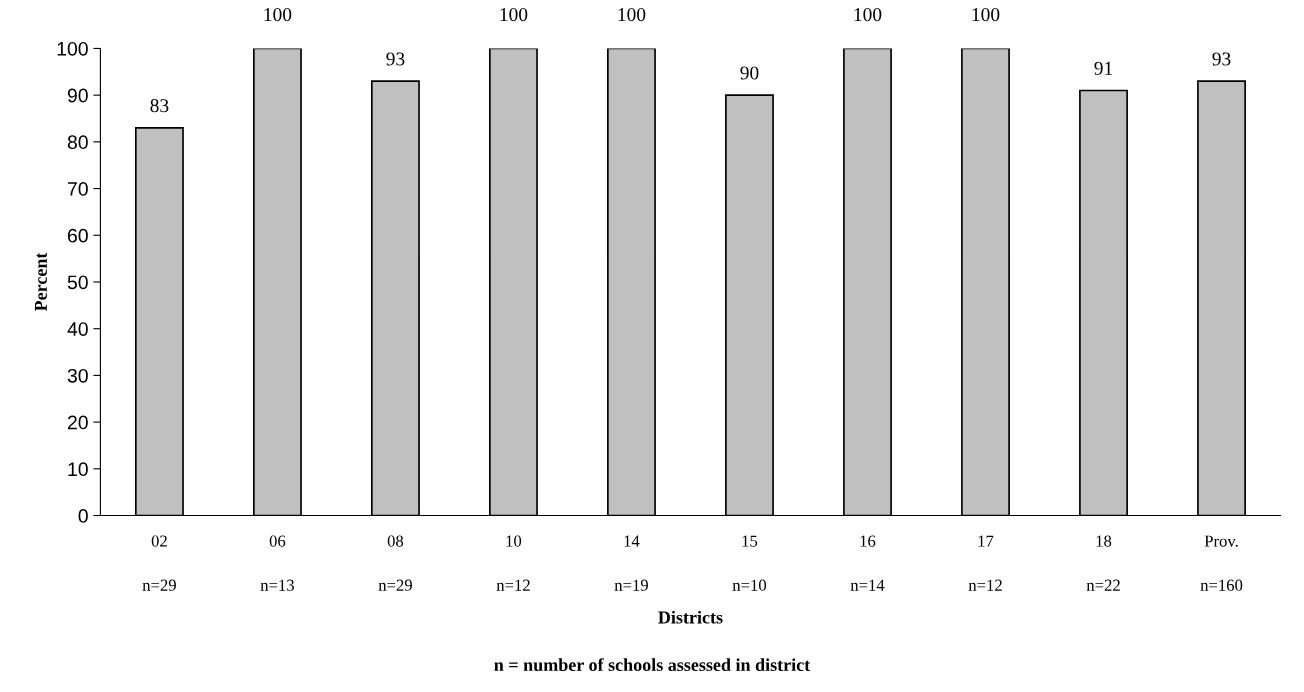 The height and width of the screenshot is (692, 1304). Describe the element at coordinates (77, 189) in the screenshot. I see `y-tick-label: 70` at that location.